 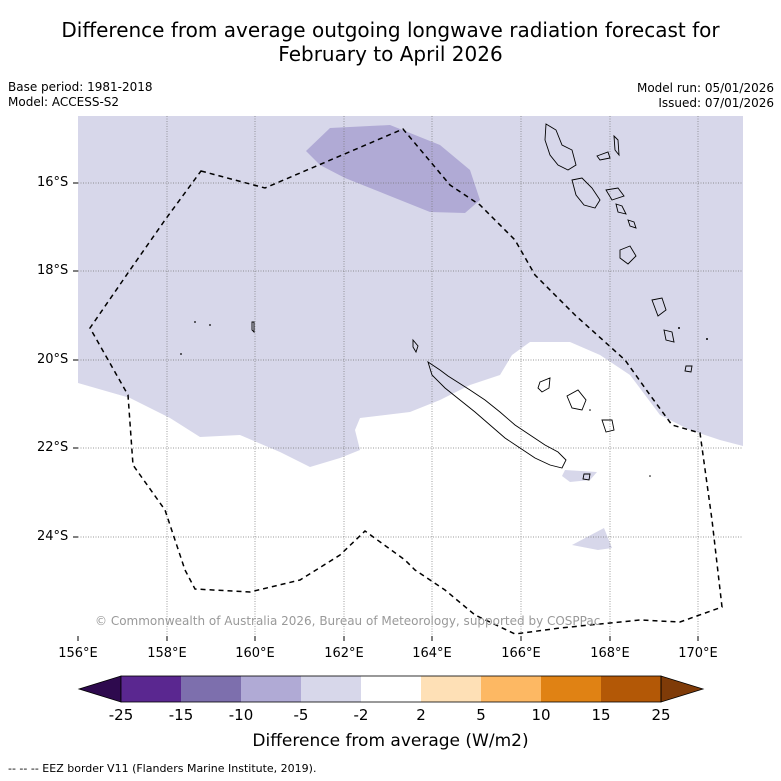 I want to click on colorbar-tick: 10, so click(x=541, y=715).